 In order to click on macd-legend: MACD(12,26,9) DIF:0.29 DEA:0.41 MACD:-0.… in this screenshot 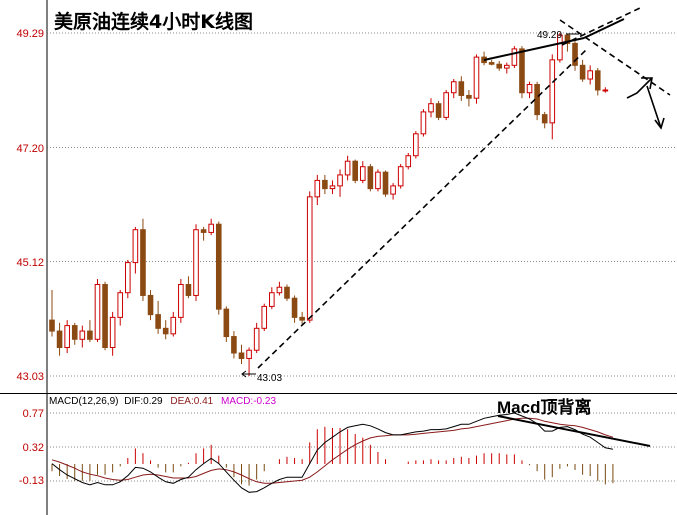, I will do `click(162, 401)`.